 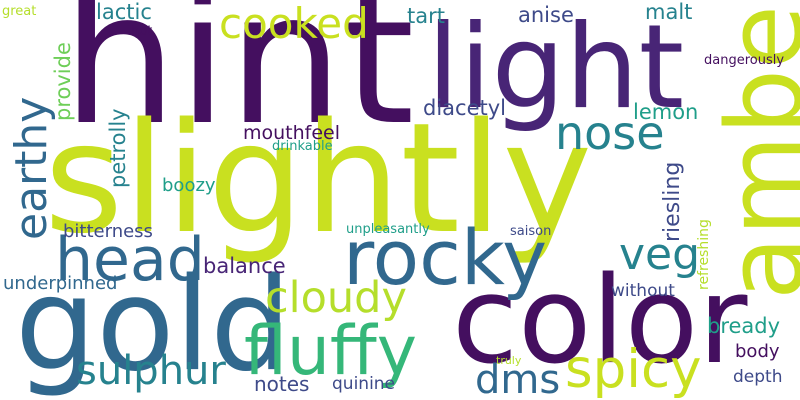 I want to click on word-gold: gold, so click(x=153, y=325).